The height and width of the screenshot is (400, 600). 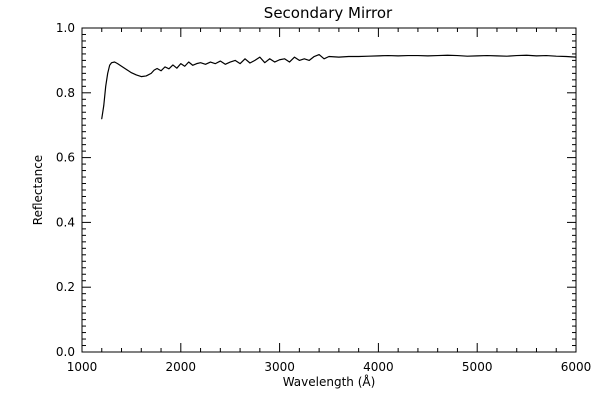 I want to click on x-axis-tick-labels: 1000 2000 3000 4000 5000 6000, so click(x=329, y=367).